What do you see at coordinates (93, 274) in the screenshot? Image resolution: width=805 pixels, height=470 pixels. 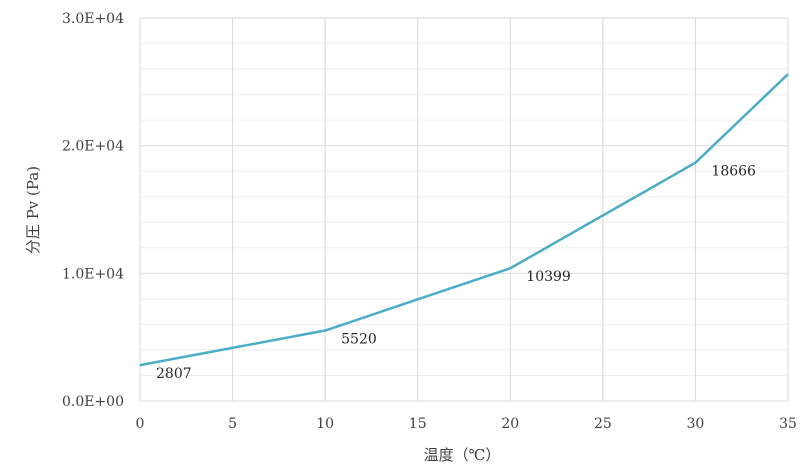 I see `y-tick-label: 1.0E+04` at bounding box center [93, 274].